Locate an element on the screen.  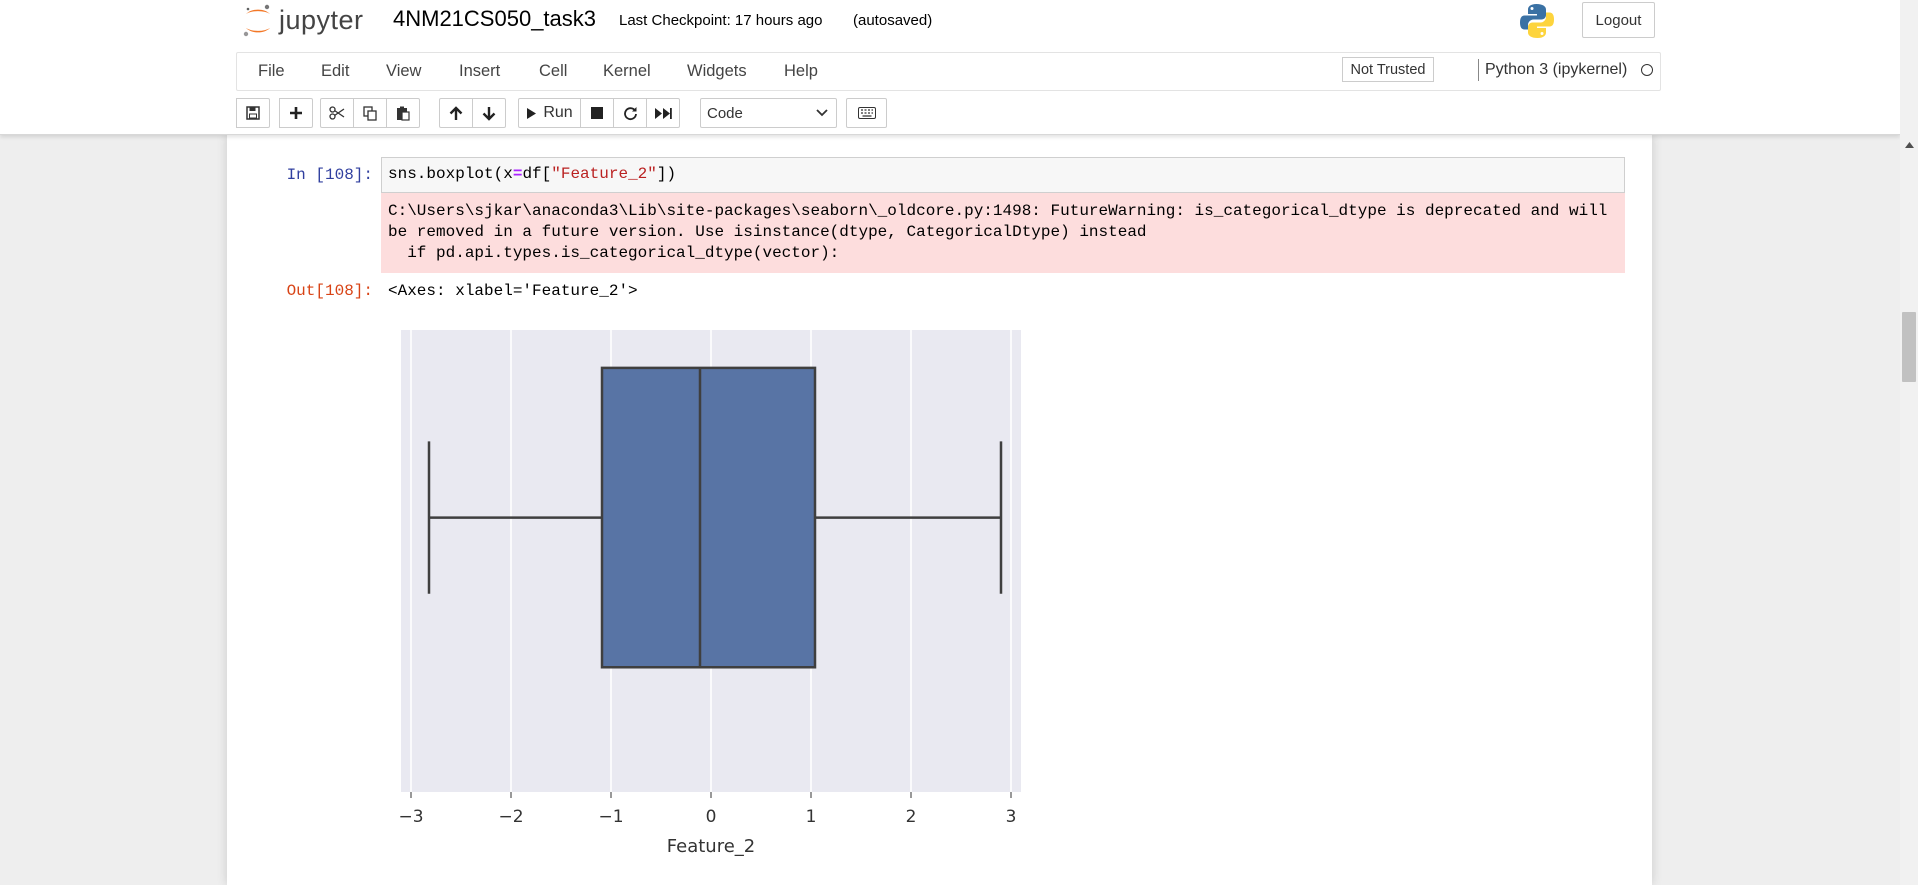
x-tick-label: −2 is located at coordinates (510, 817).